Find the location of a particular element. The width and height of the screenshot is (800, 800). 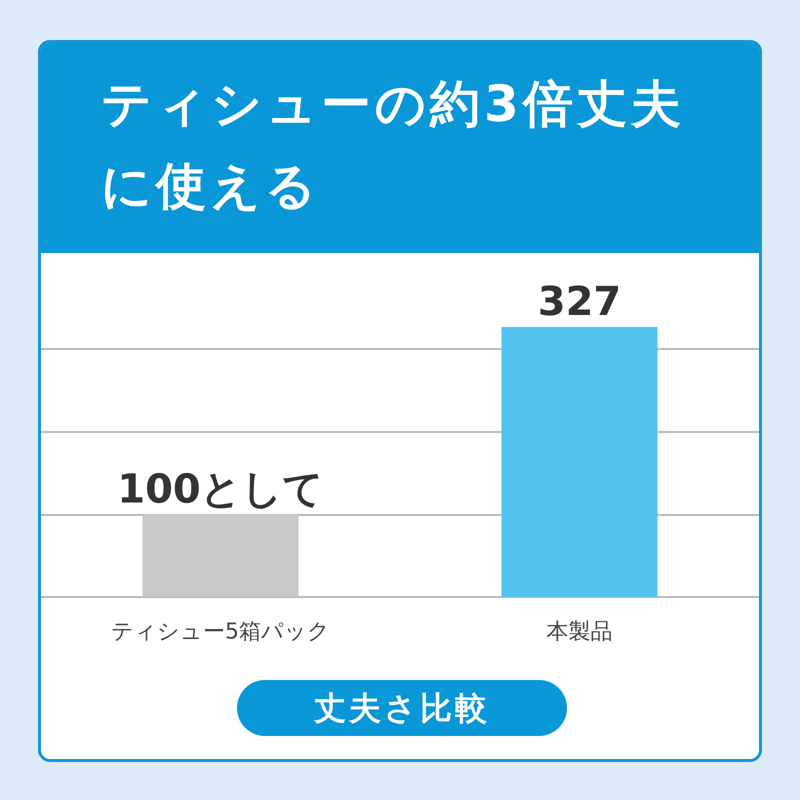

x-tick-label: ティシュー5箱パック is located at coordinates (220, 632).